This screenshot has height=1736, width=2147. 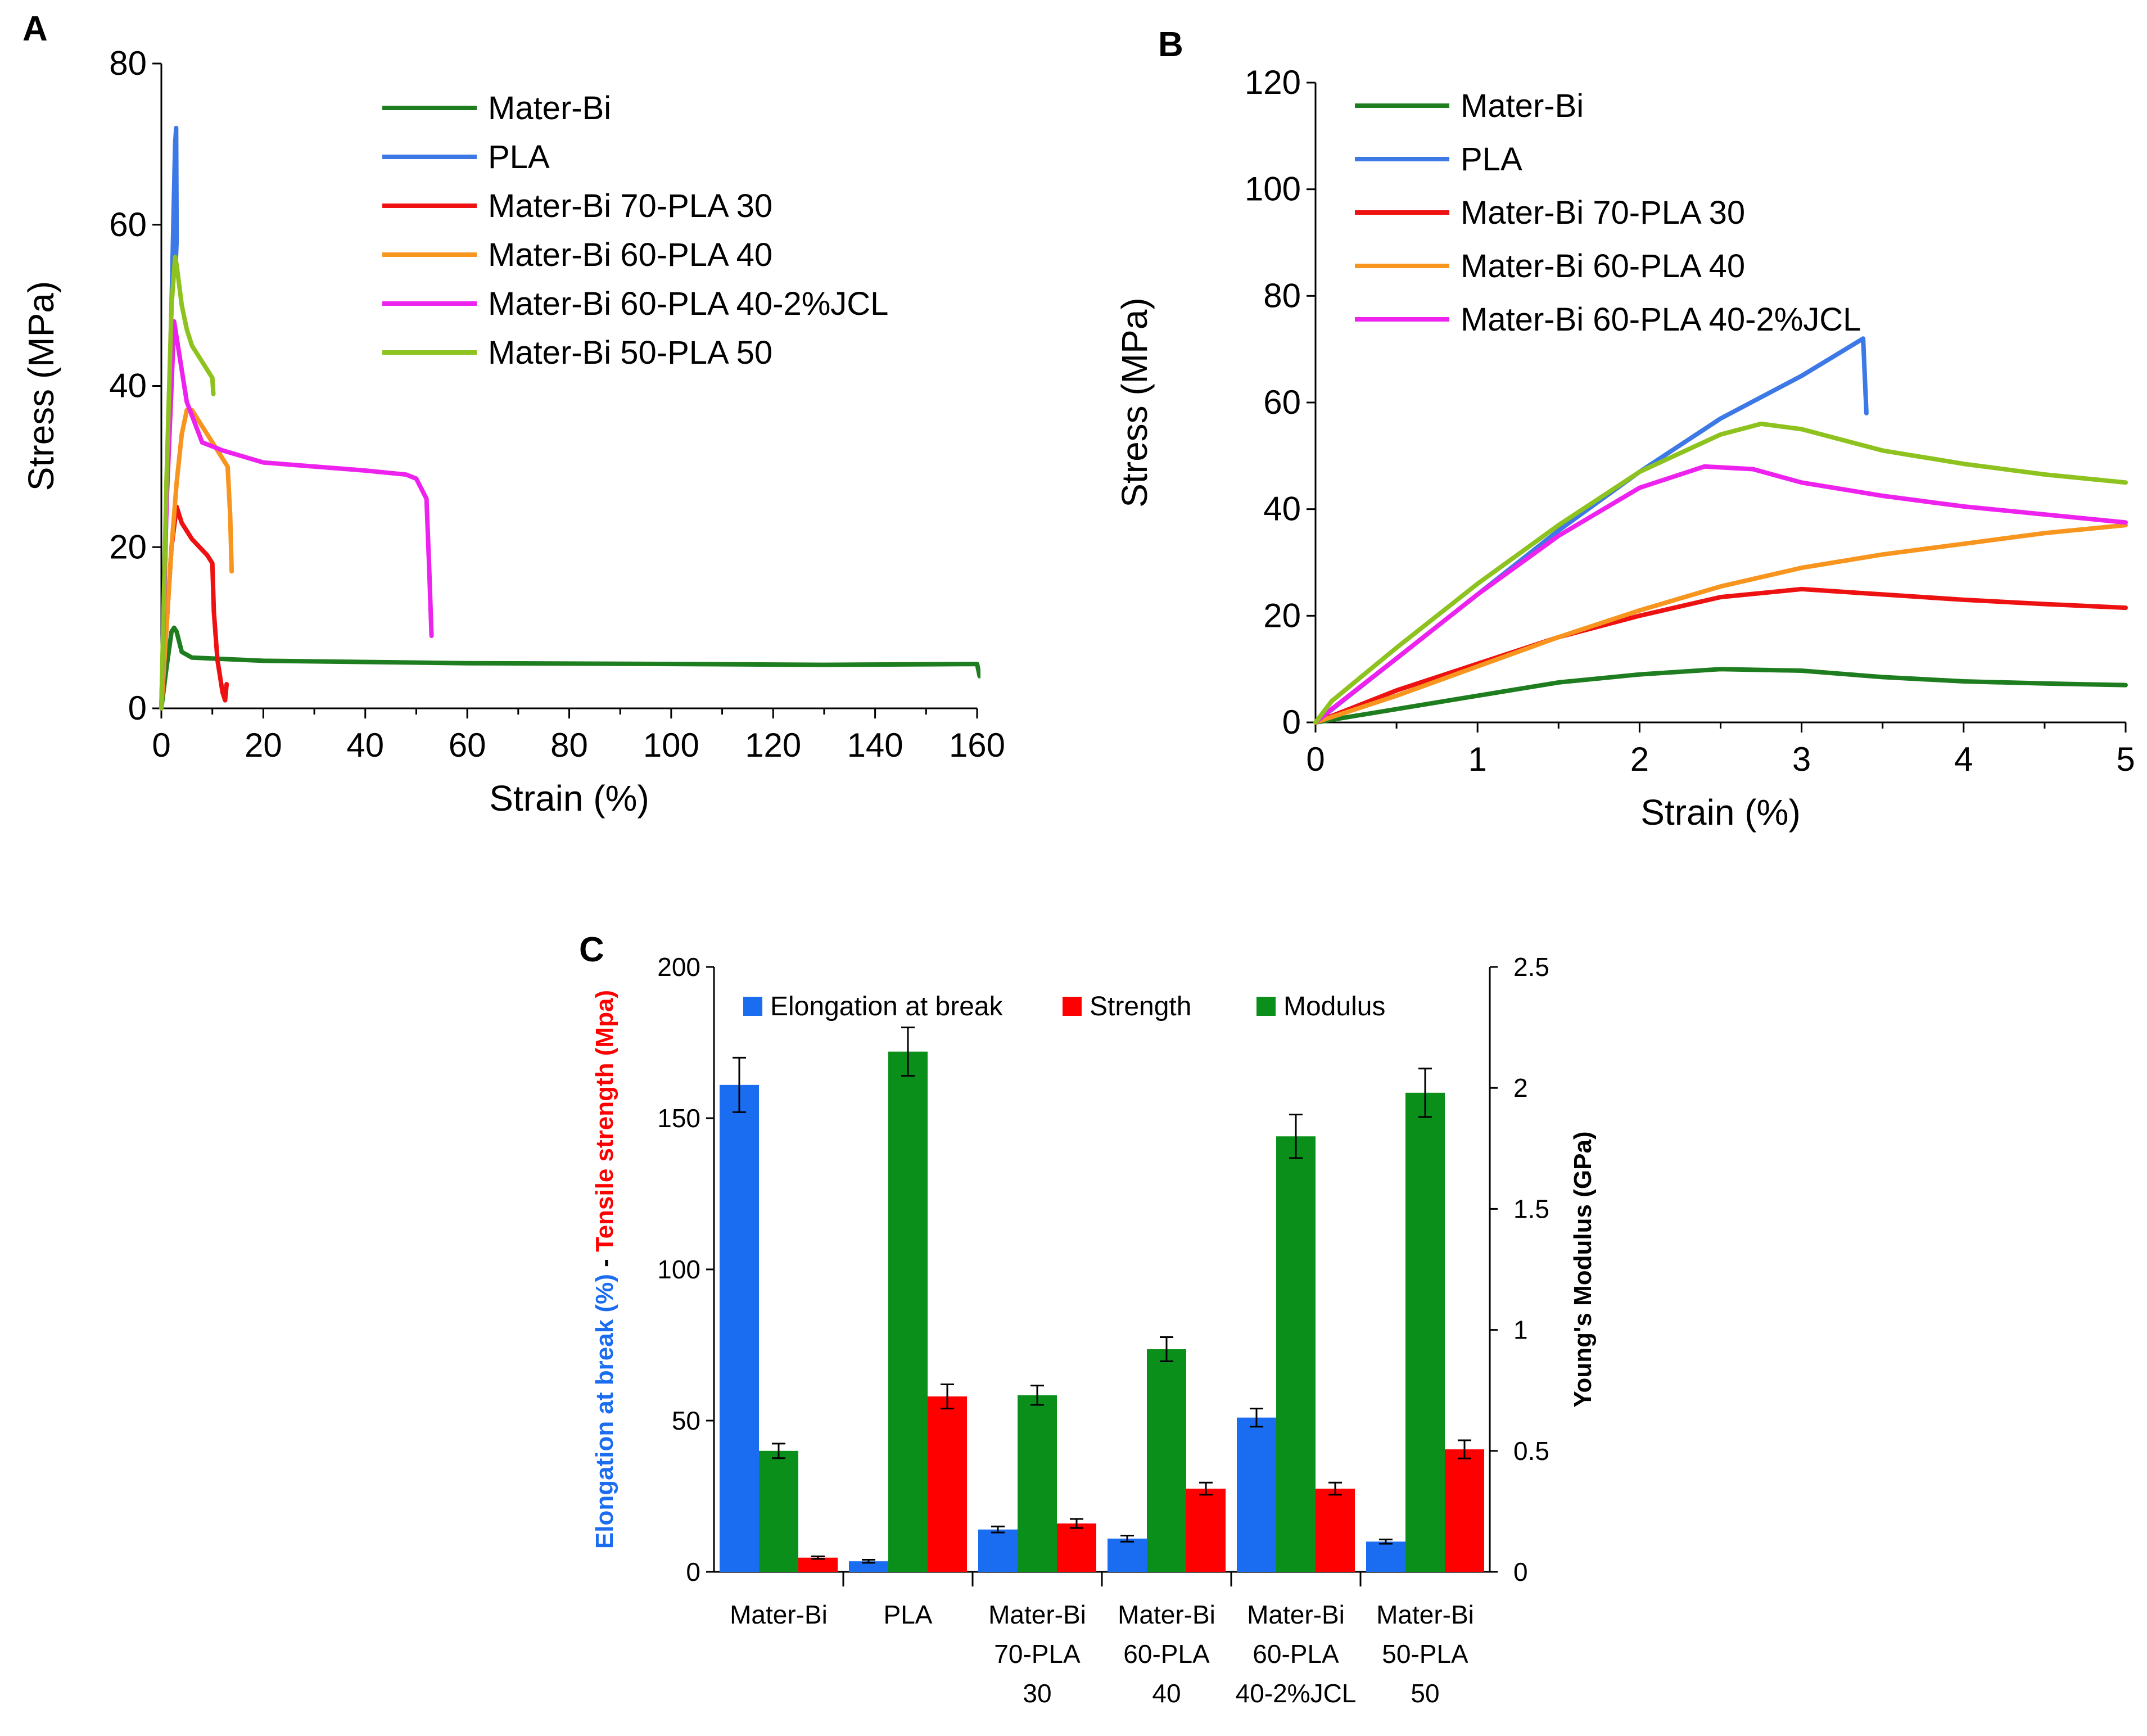 What do you see at coordinates (1520, 1571) in the screenshot?
I see `right-tick-label: 0` at bounding box center [1520, 1571].